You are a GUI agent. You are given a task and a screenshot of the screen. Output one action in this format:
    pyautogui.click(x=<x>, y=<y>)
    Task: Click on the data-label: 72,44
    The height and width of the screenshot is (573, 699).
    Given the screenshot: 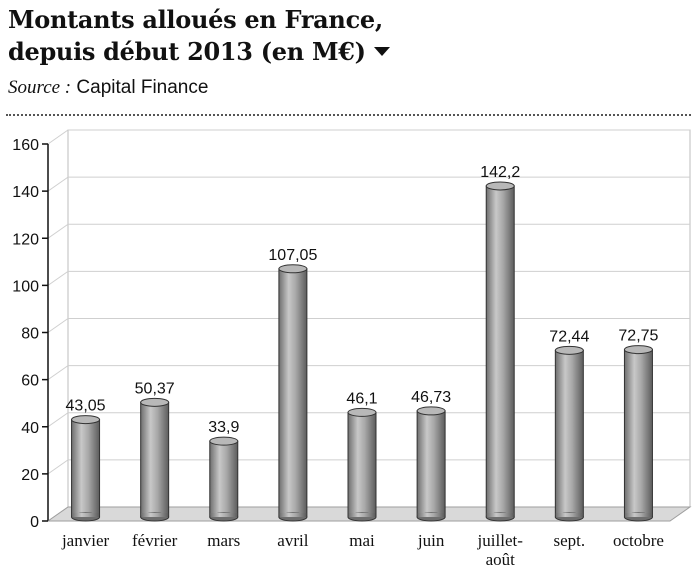 What is the action you would take?
    pyautogui.click(x=569, y=336)
    